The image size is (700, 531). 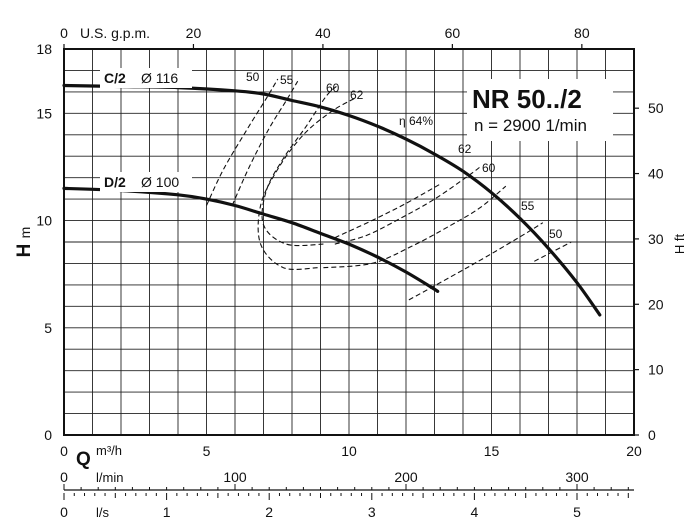 I want to click on lmin-tick-label: 200, so click(x=406, y=477).